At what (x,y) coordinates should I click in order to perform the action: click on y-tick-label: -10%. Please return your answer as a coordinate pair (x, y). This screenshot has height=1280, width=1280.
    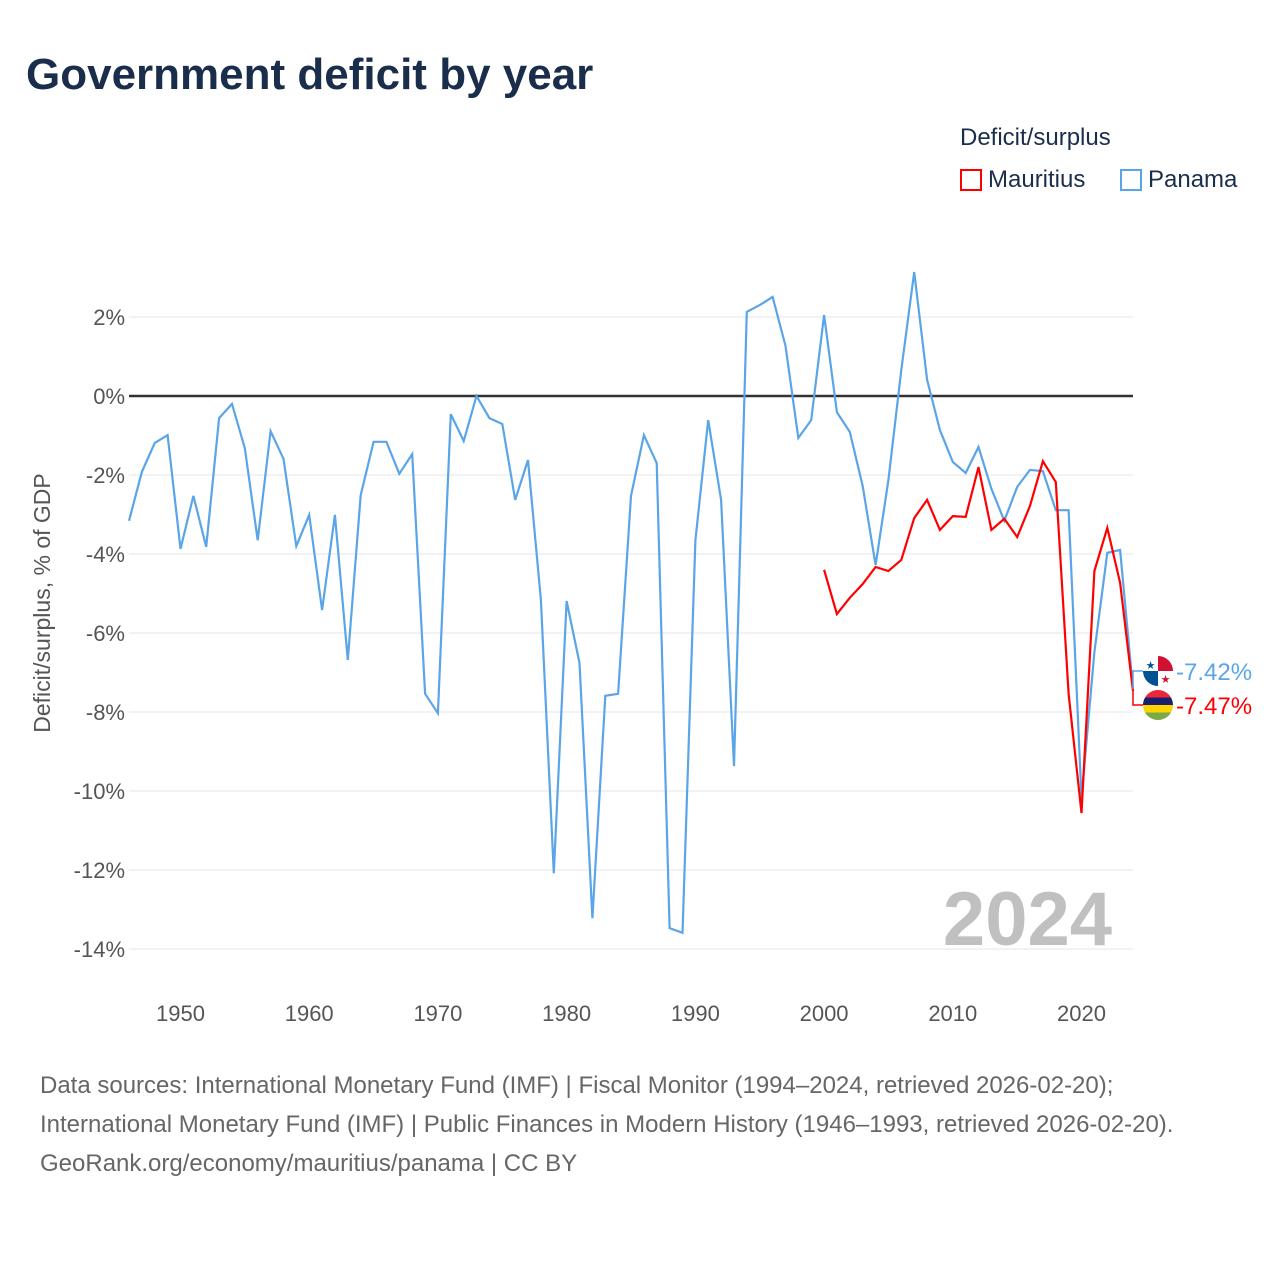
    Looking at the image, I should click on (99, 791).